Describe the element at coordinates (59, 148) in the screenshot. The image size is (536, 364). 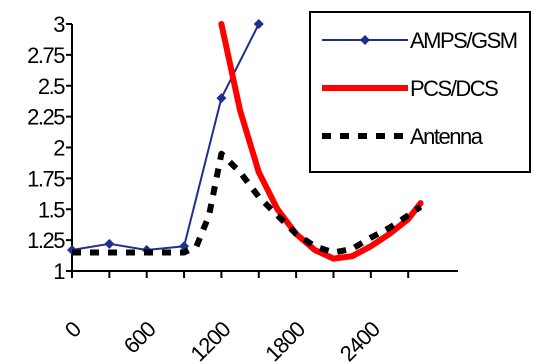
I see `y-tick-label: 2` at that location.